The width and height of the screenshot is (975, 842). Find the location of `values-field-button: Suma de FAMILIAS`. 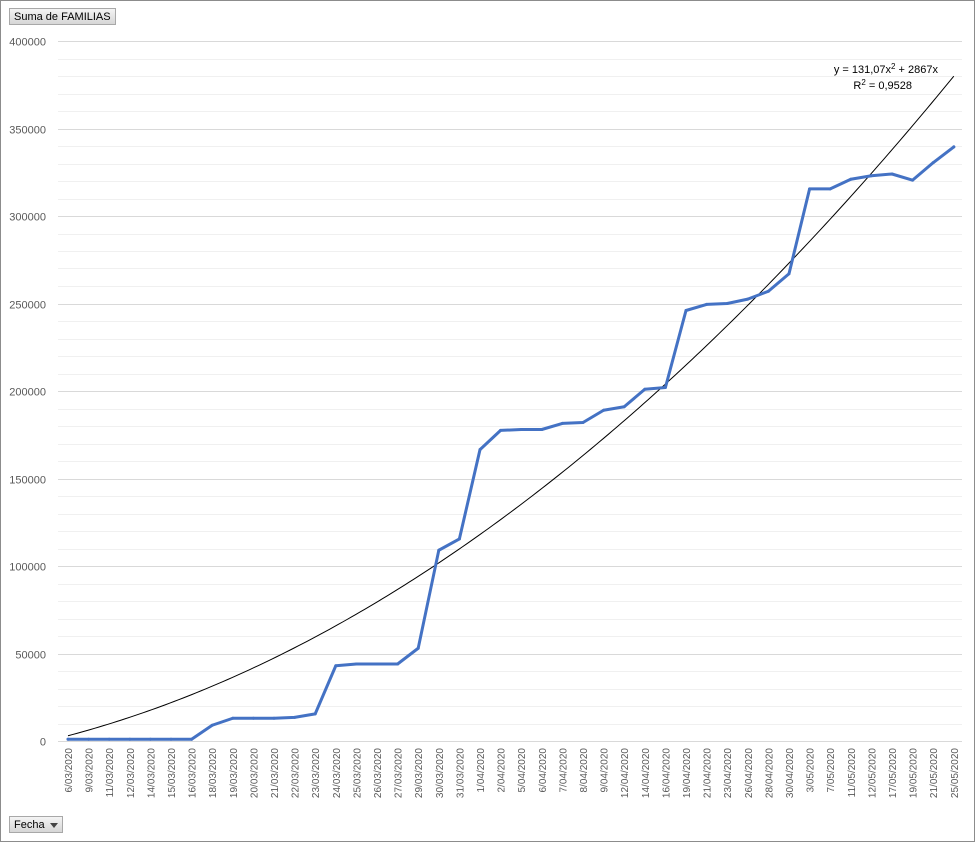

values-field-button: Suma de FAMILIAS is located at coordinates (62, 16).